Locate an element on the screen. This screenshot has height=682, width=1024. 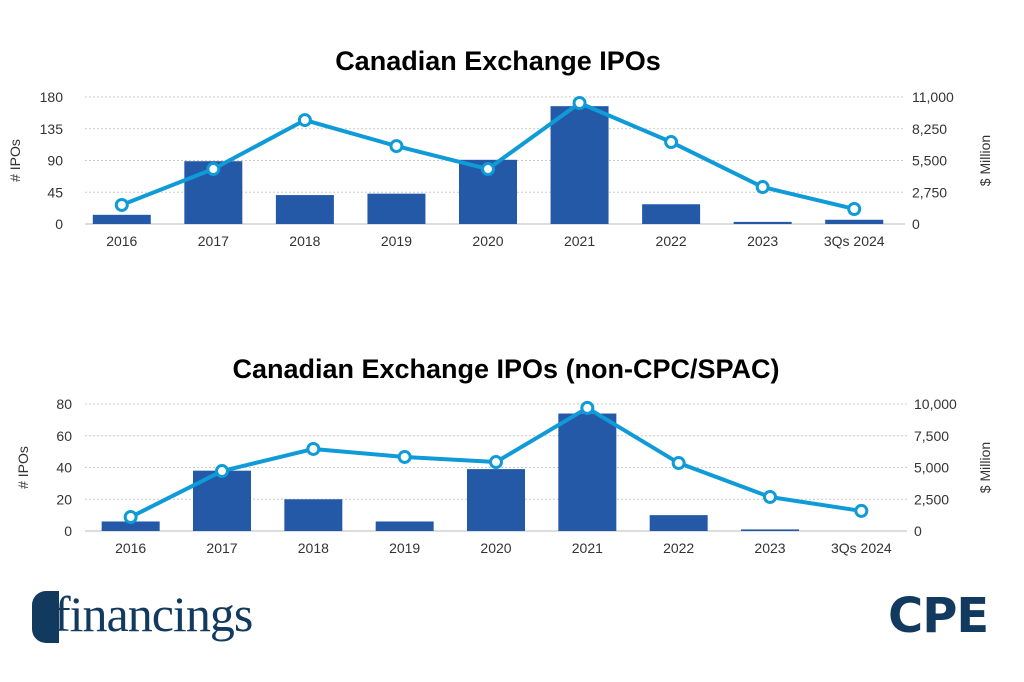
y-tick-label: 40 is located at coordinates (64, 468).